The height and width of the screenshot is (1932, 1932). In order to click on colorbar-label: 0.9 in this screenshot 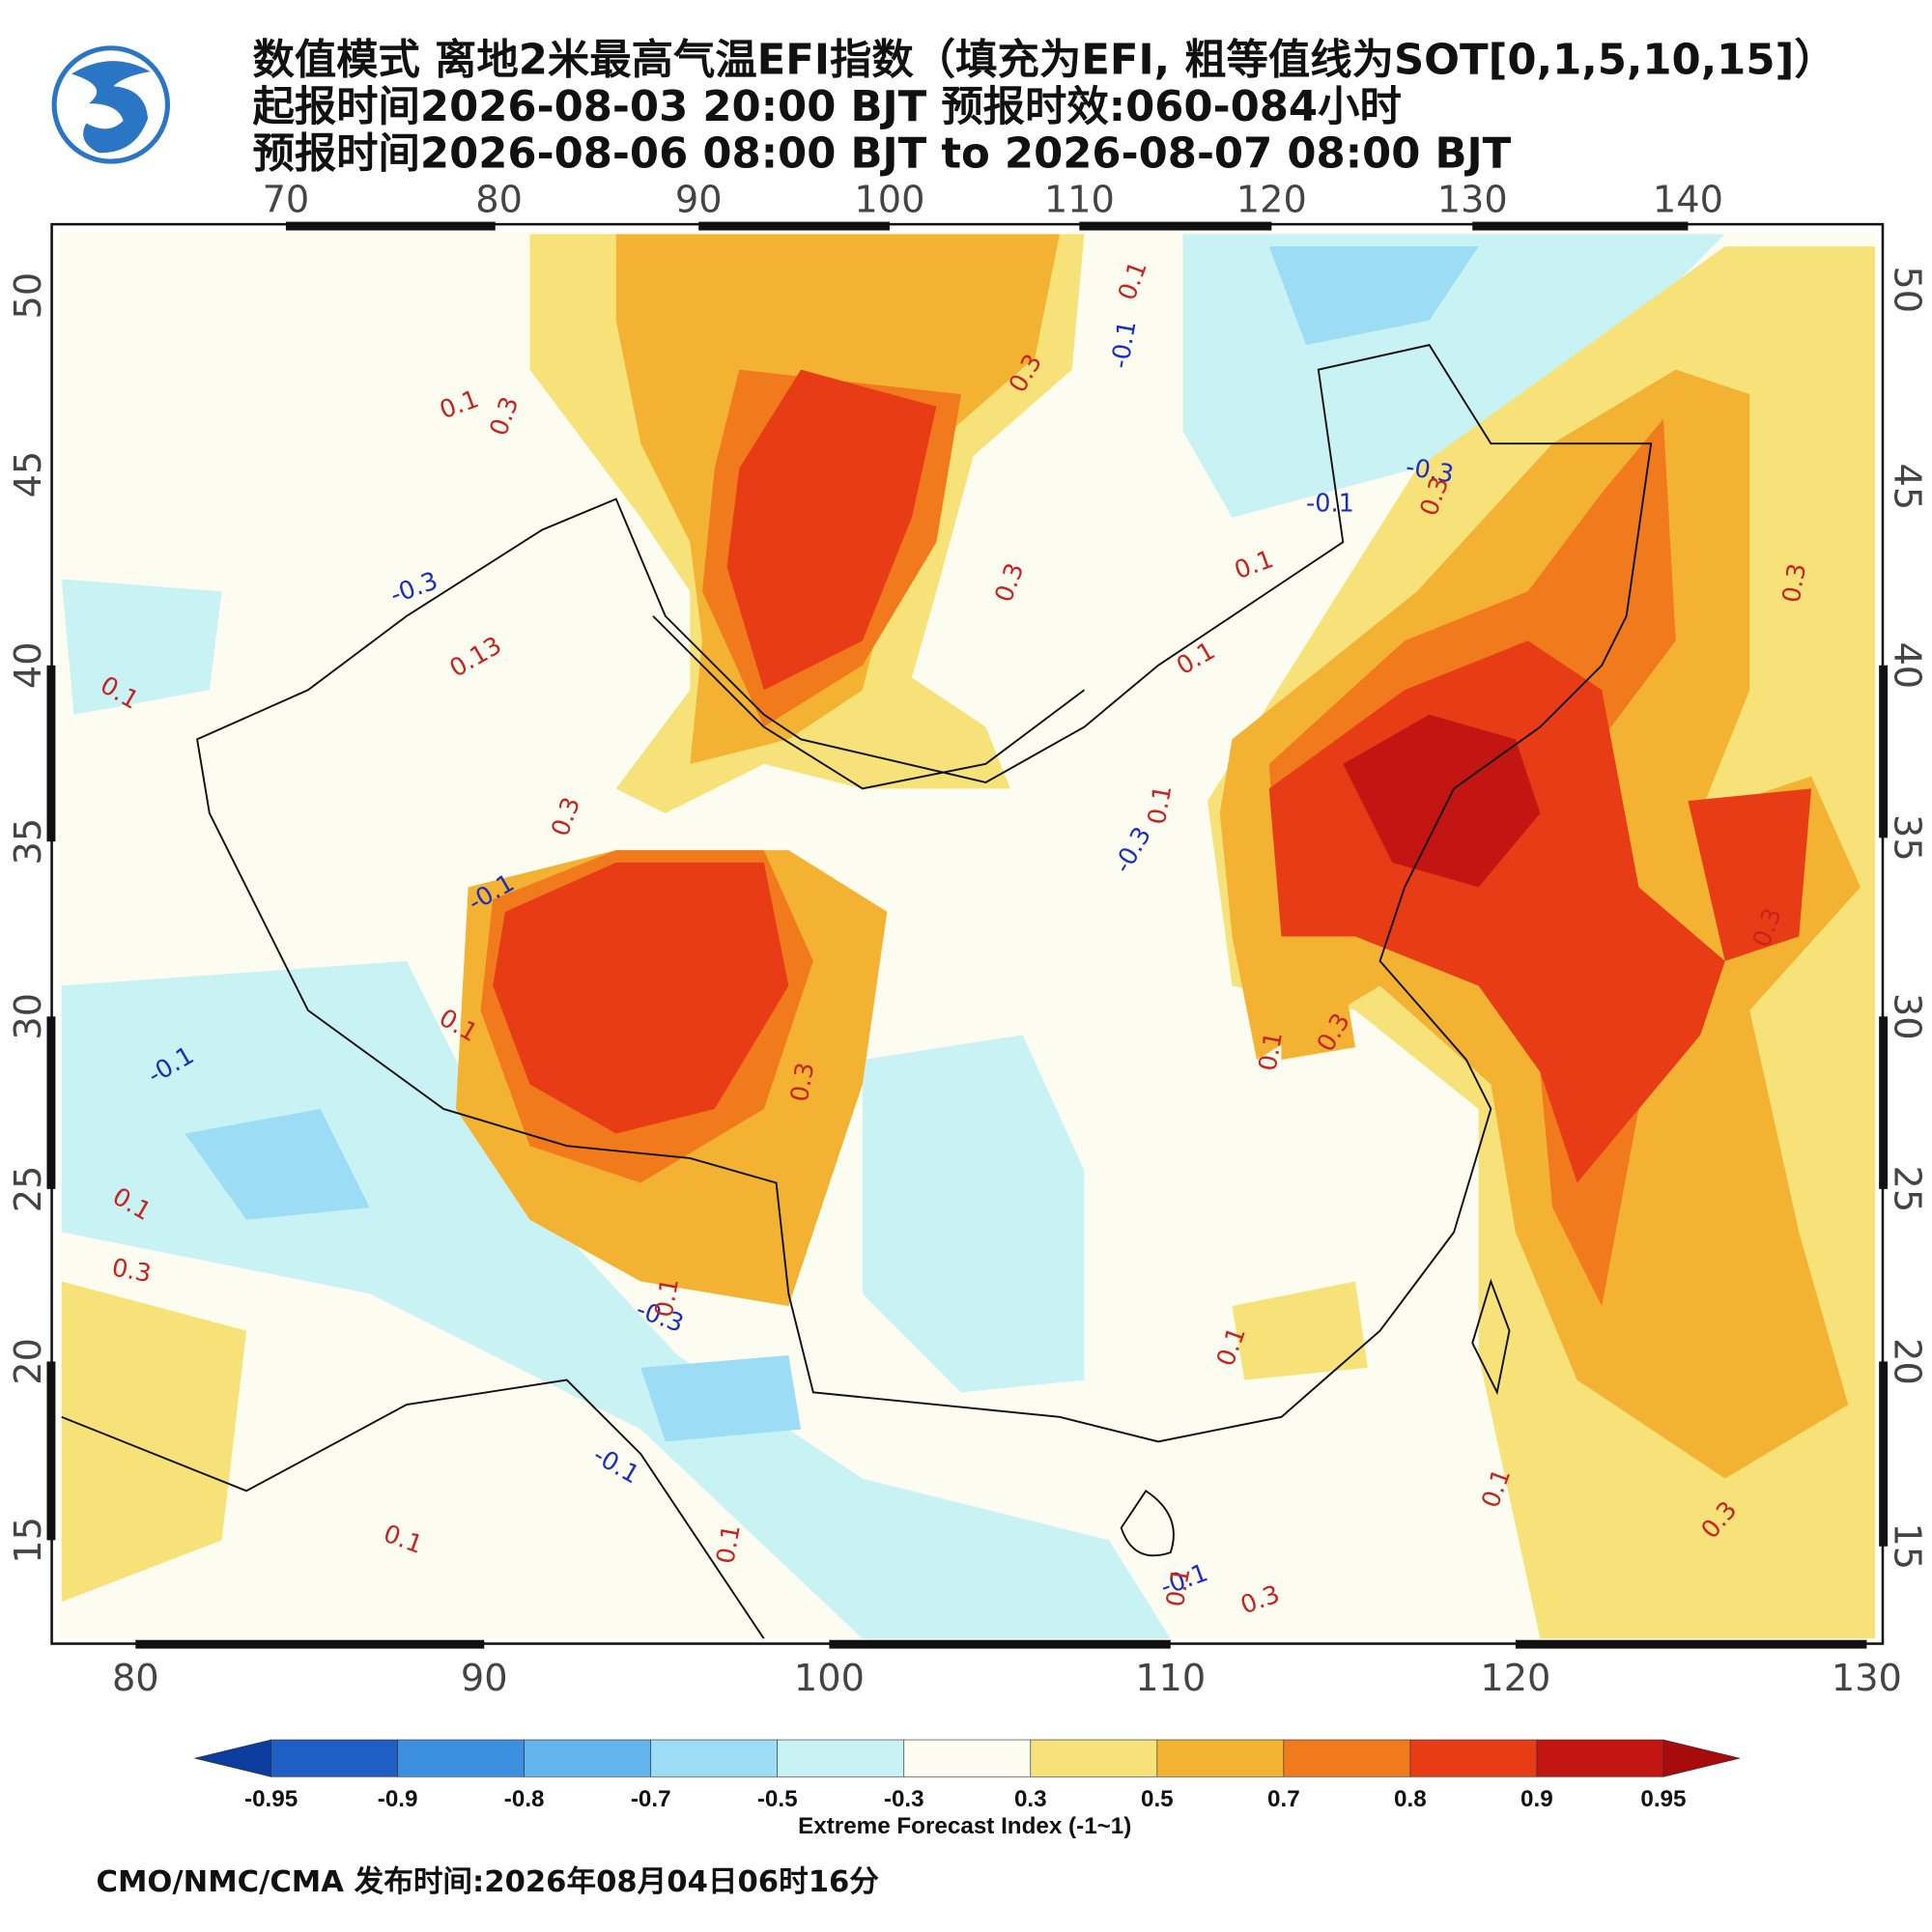, I will do `click(1536, 1799)`.